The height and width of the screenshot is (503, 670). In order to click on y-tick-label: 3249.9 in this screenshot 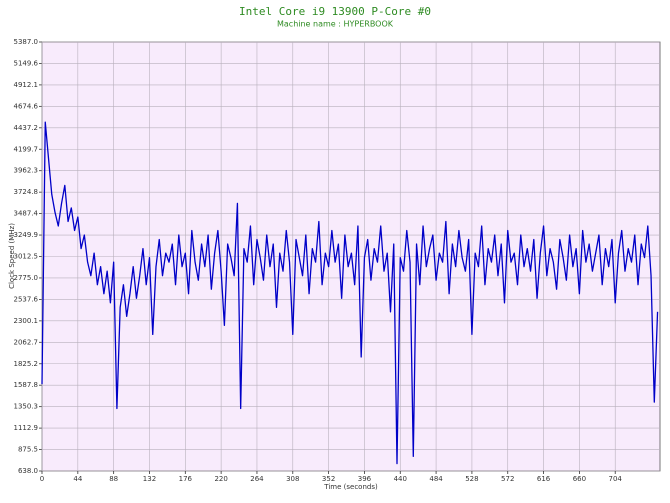, I will do `click(26, 235)`.